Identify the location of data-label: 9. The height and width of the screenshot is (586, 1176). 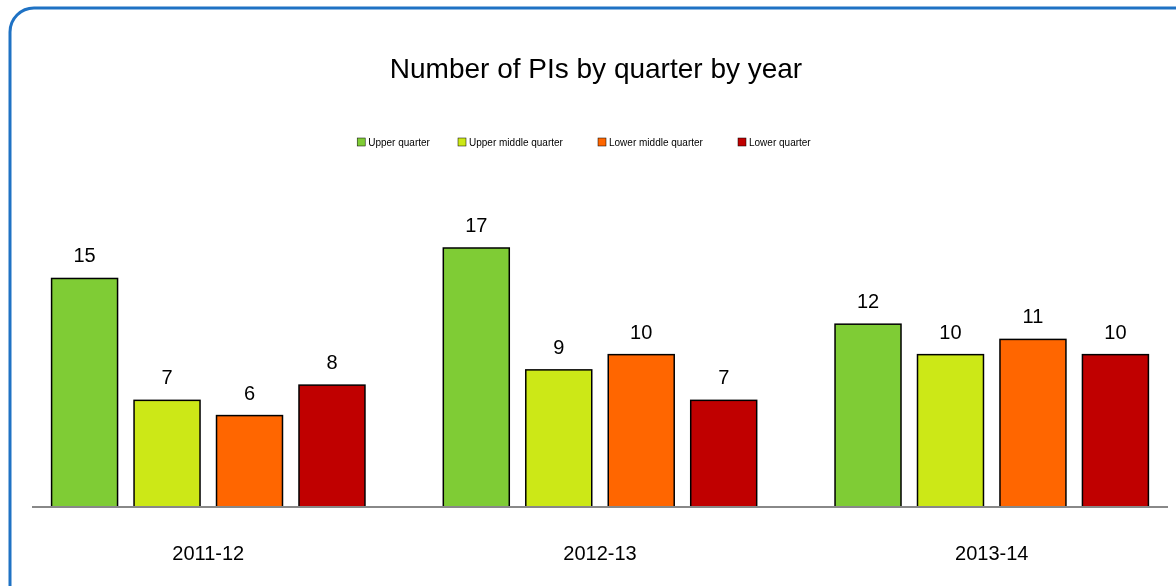
(559, 346).